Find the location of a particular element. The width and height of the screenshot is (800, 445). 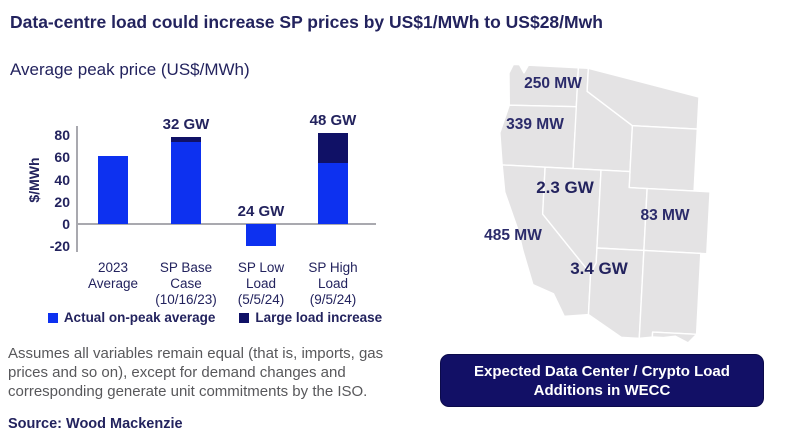

y-tick-label: -20 is located at coordinates (59, 246).